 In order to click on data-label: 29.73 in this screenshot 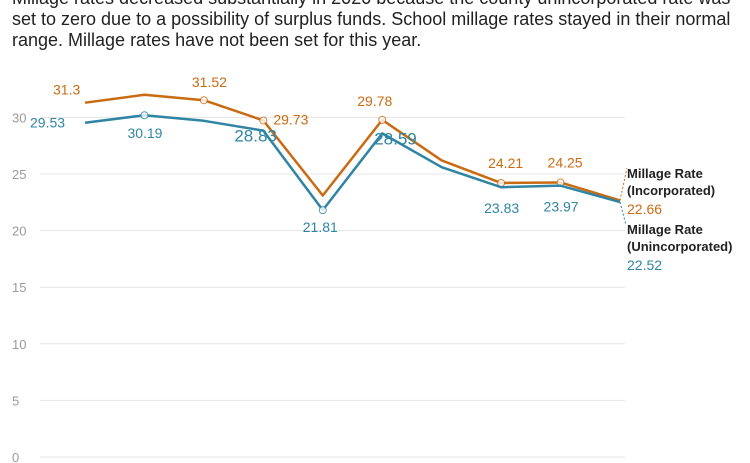, I will do `click(290, 119)`.